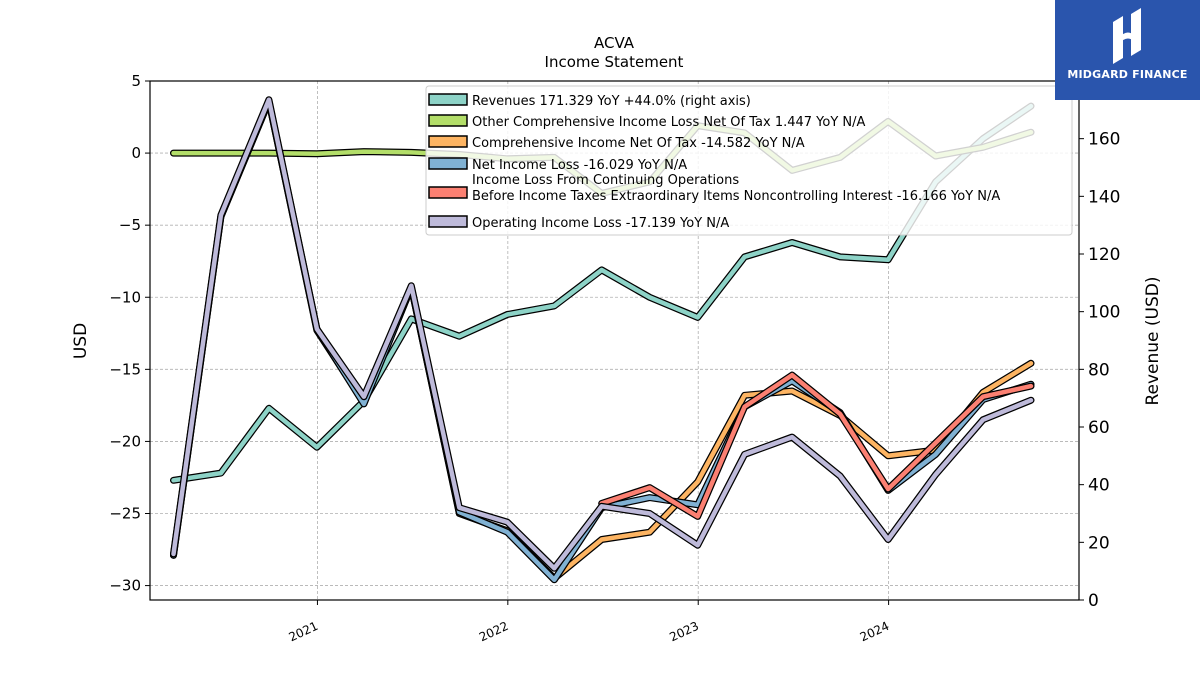 The image size is (1200, 675). I want to click on y2-tick-label: 160, so click(1104, 140).